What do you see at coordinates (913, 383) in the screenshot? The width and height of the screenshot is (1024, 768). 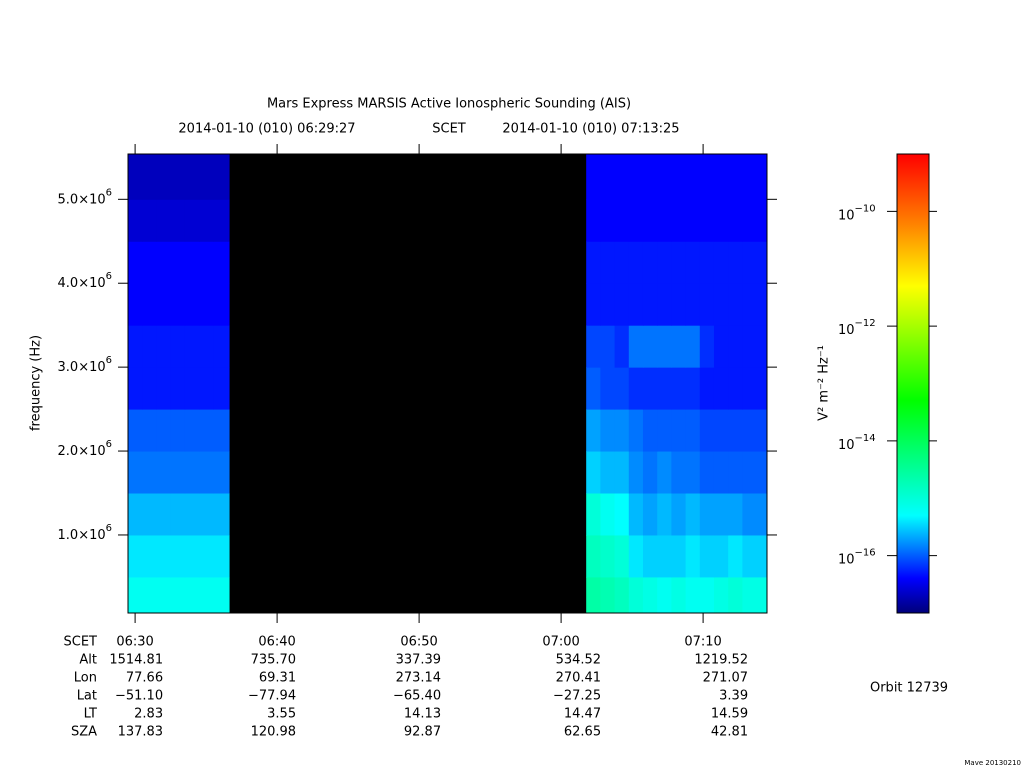 I see `colorbar` at bounding box center [913, 383].